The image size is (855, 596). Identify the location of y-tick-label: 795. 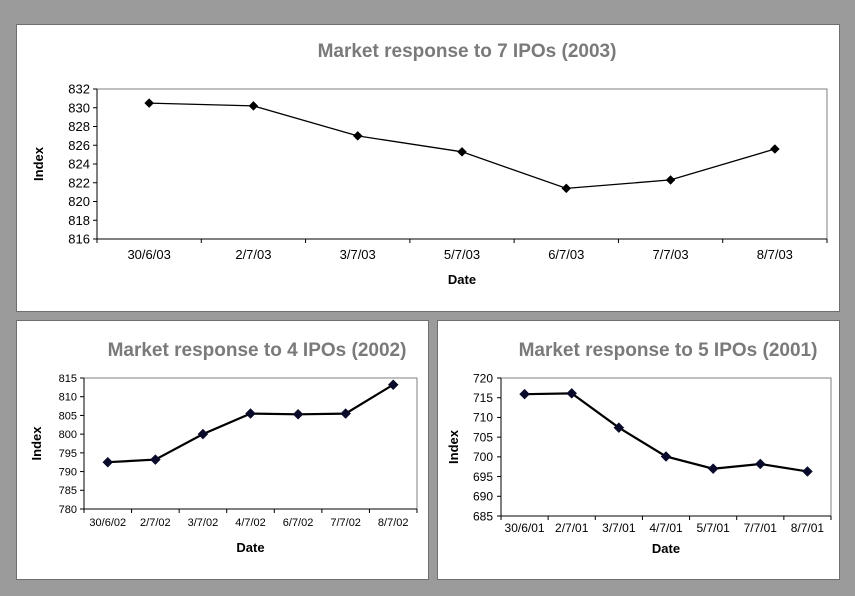
(68, 454).